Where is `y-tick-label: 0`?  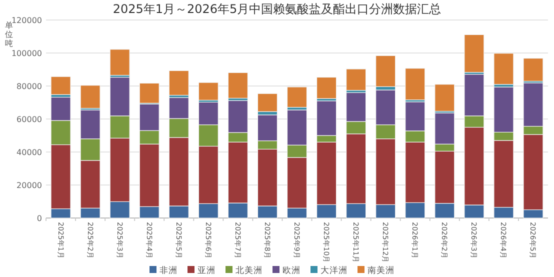
y-tick-label: 0 is located at coordinates (39, 218).